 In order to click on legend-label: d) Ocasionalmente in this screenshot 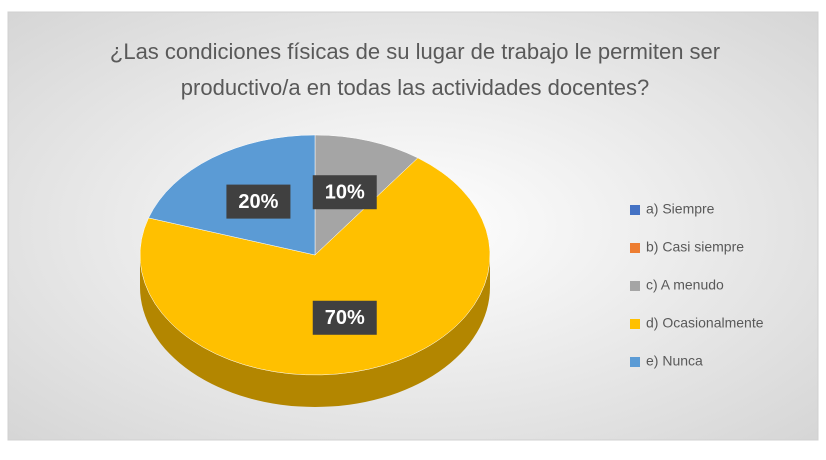, I will do `click(705, 323)`.